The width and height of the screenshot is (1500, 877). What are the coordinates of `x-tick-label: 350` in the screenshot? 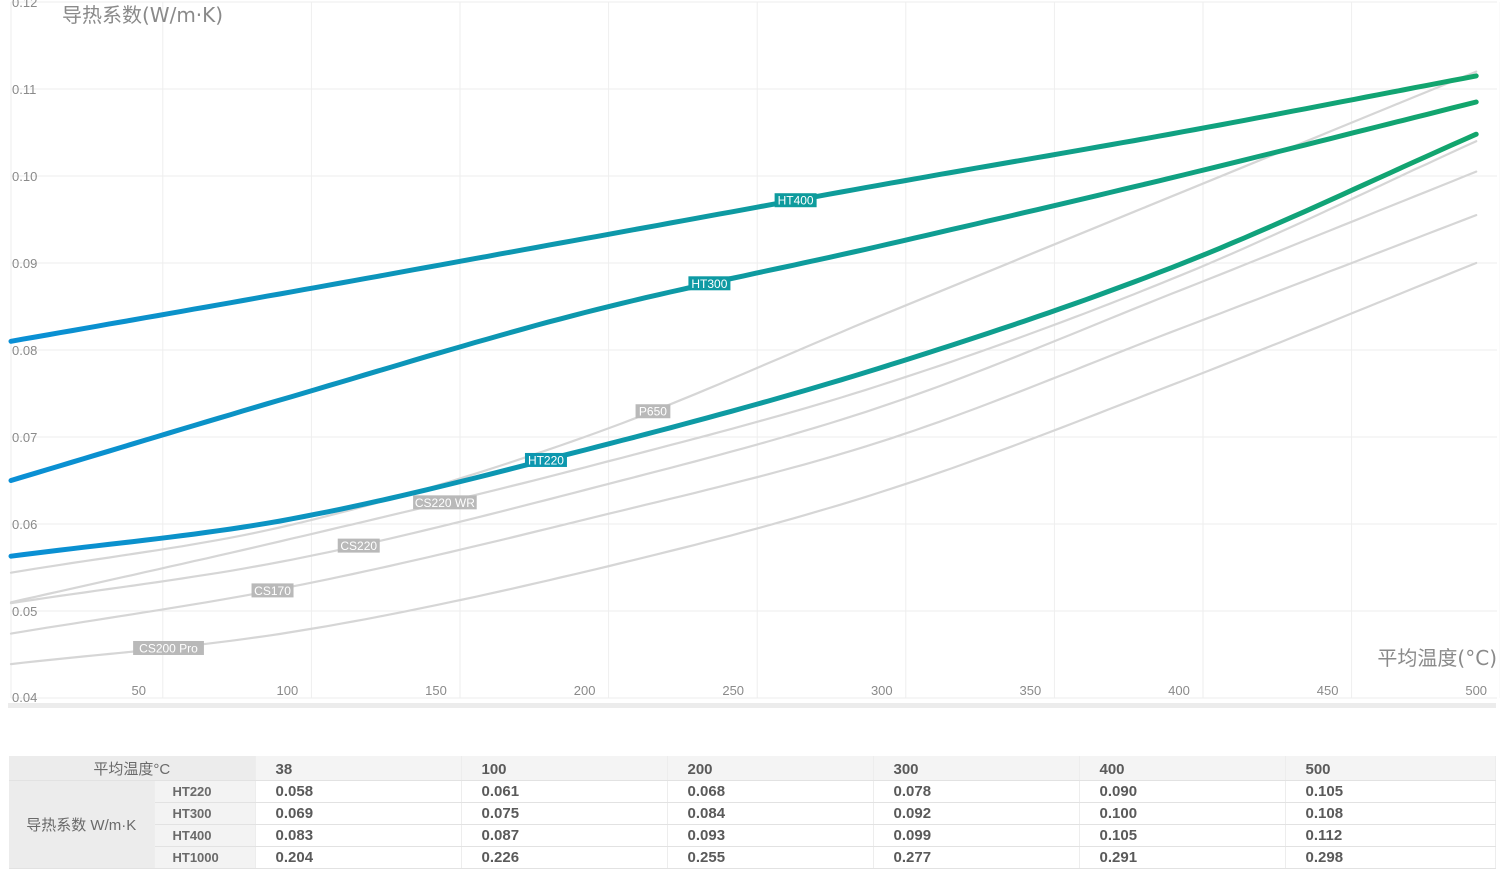 It's located at (1031, 690).